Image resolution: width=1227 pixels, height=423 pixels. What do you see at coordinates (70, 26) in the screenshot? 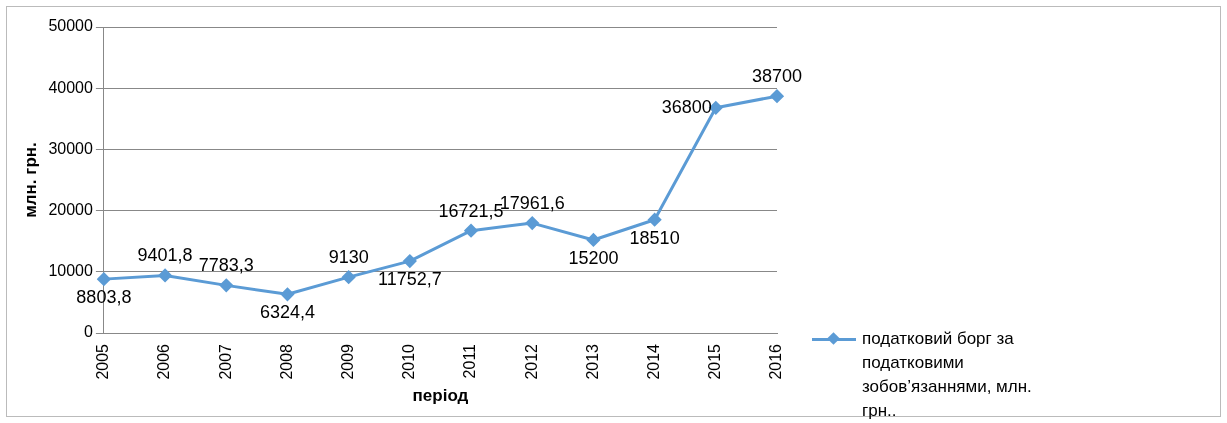
I see `y-tick-label: 50000` at bounding box center [70, 26].